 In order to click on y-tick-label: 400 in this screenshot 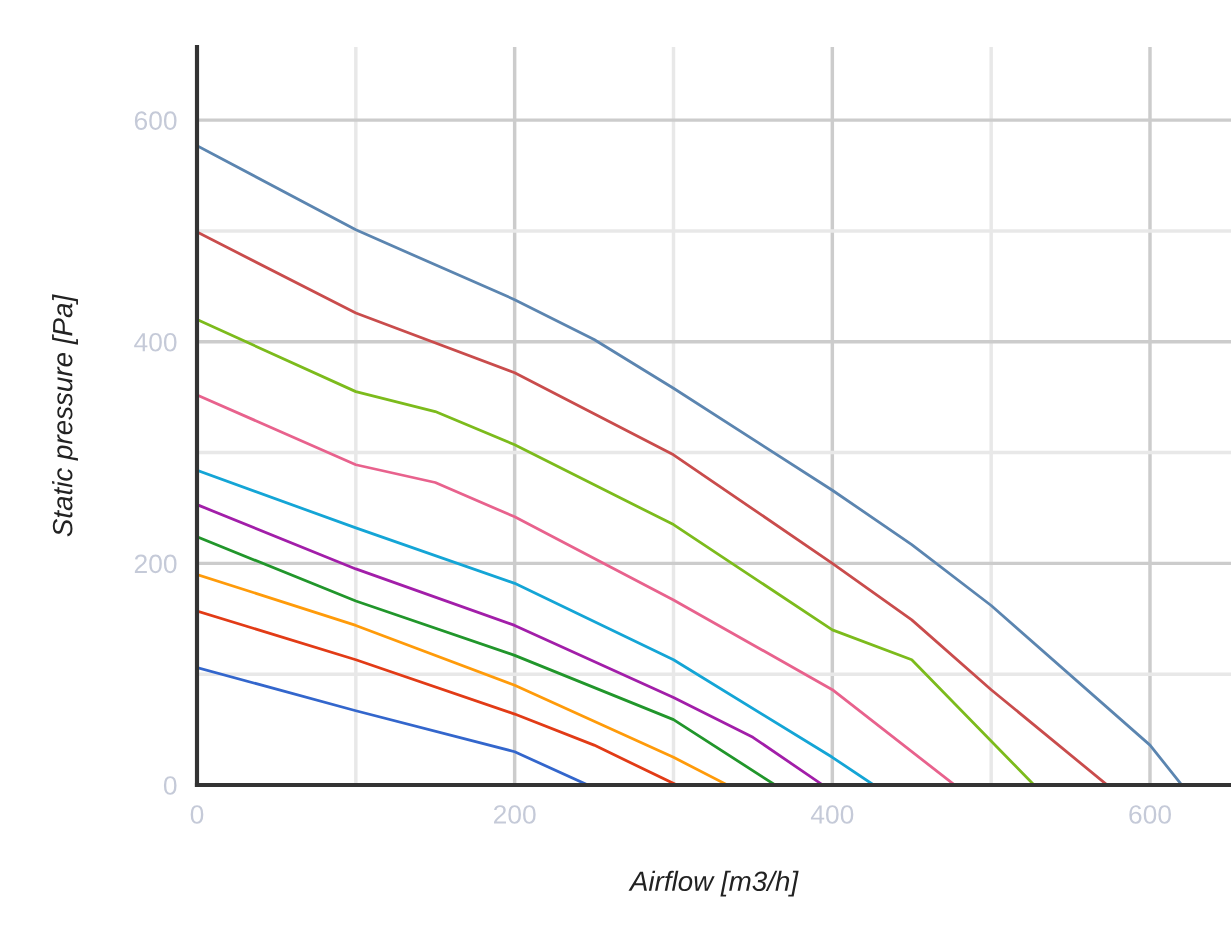, I will do `click(155, 342)`.